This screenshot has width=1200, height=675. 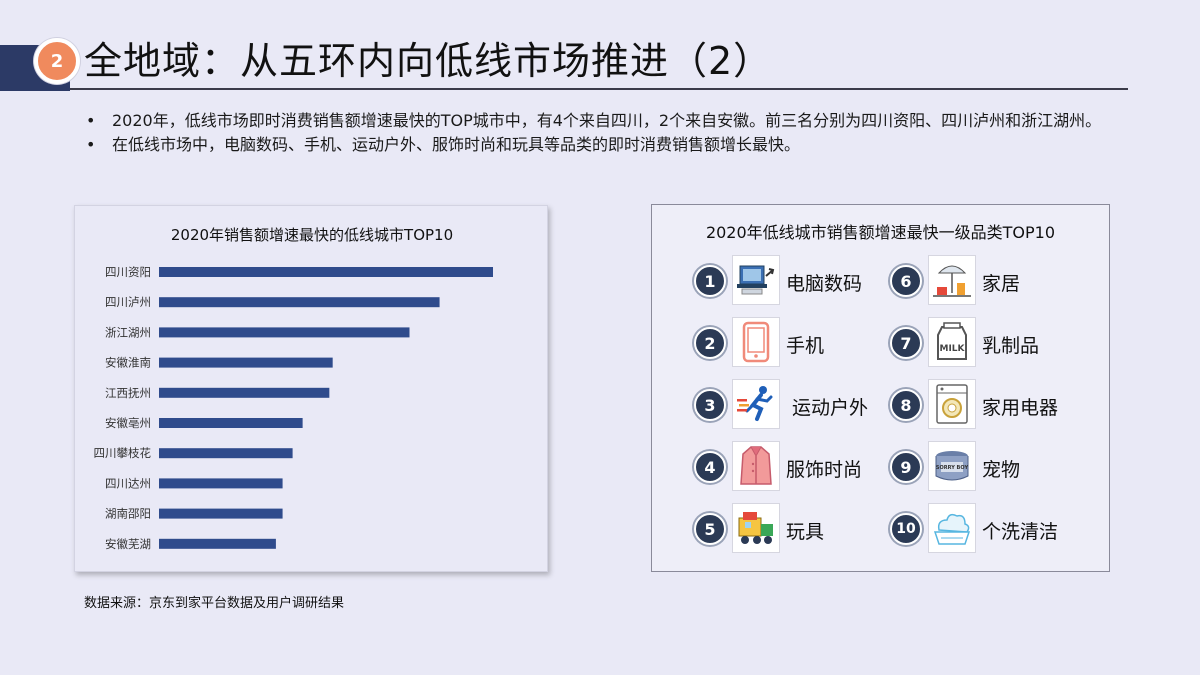 I want to click on phone-icon, so click(x=756, y=342).